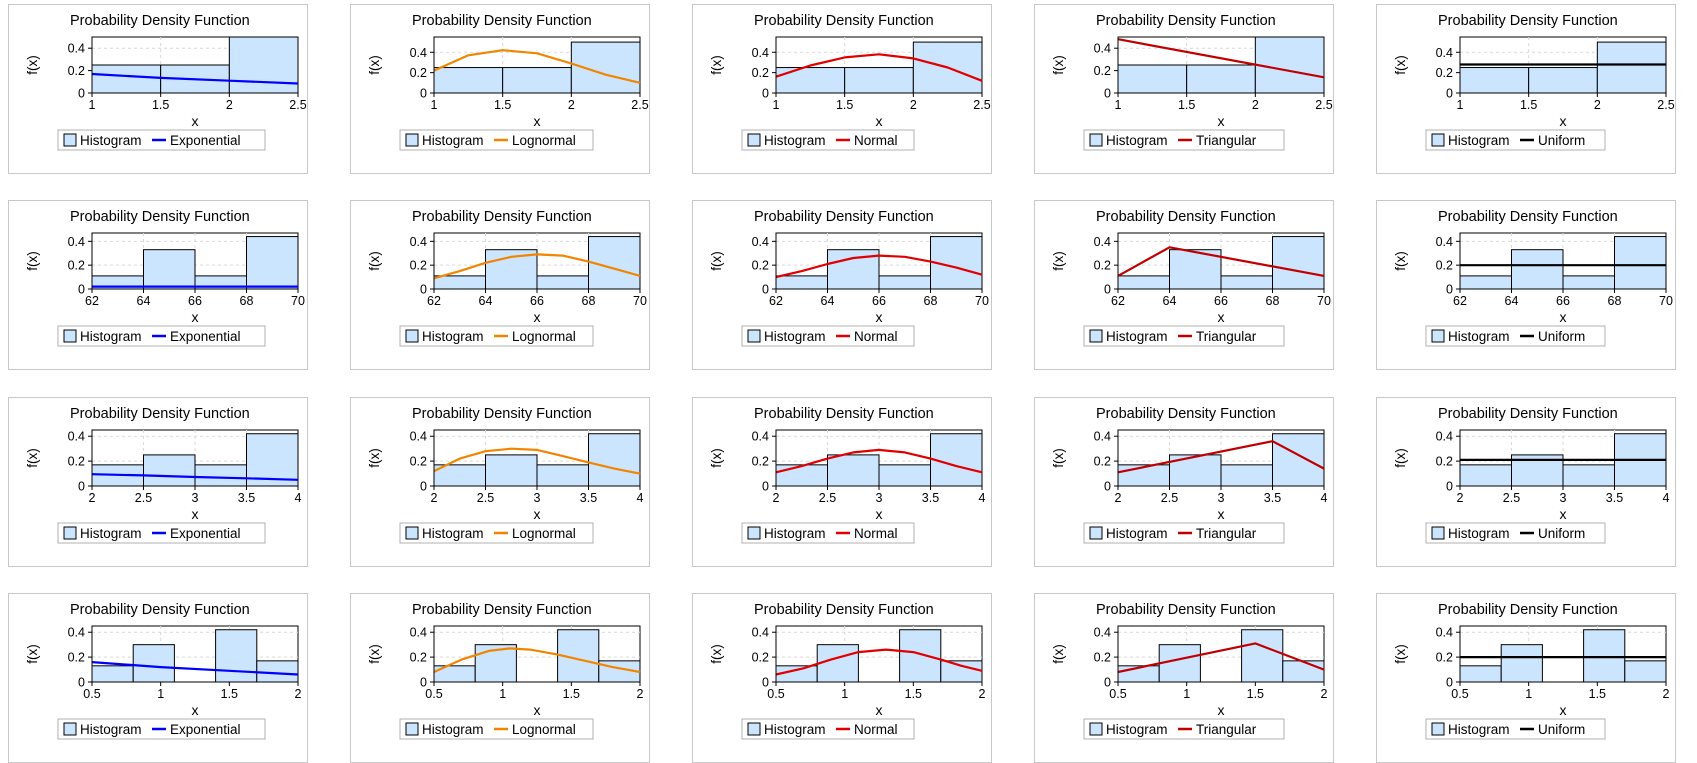  What do you see at coordinates (640, 301) in the screenshot?
I see `x-tick-label: 70` at bounding box center [640, 301].